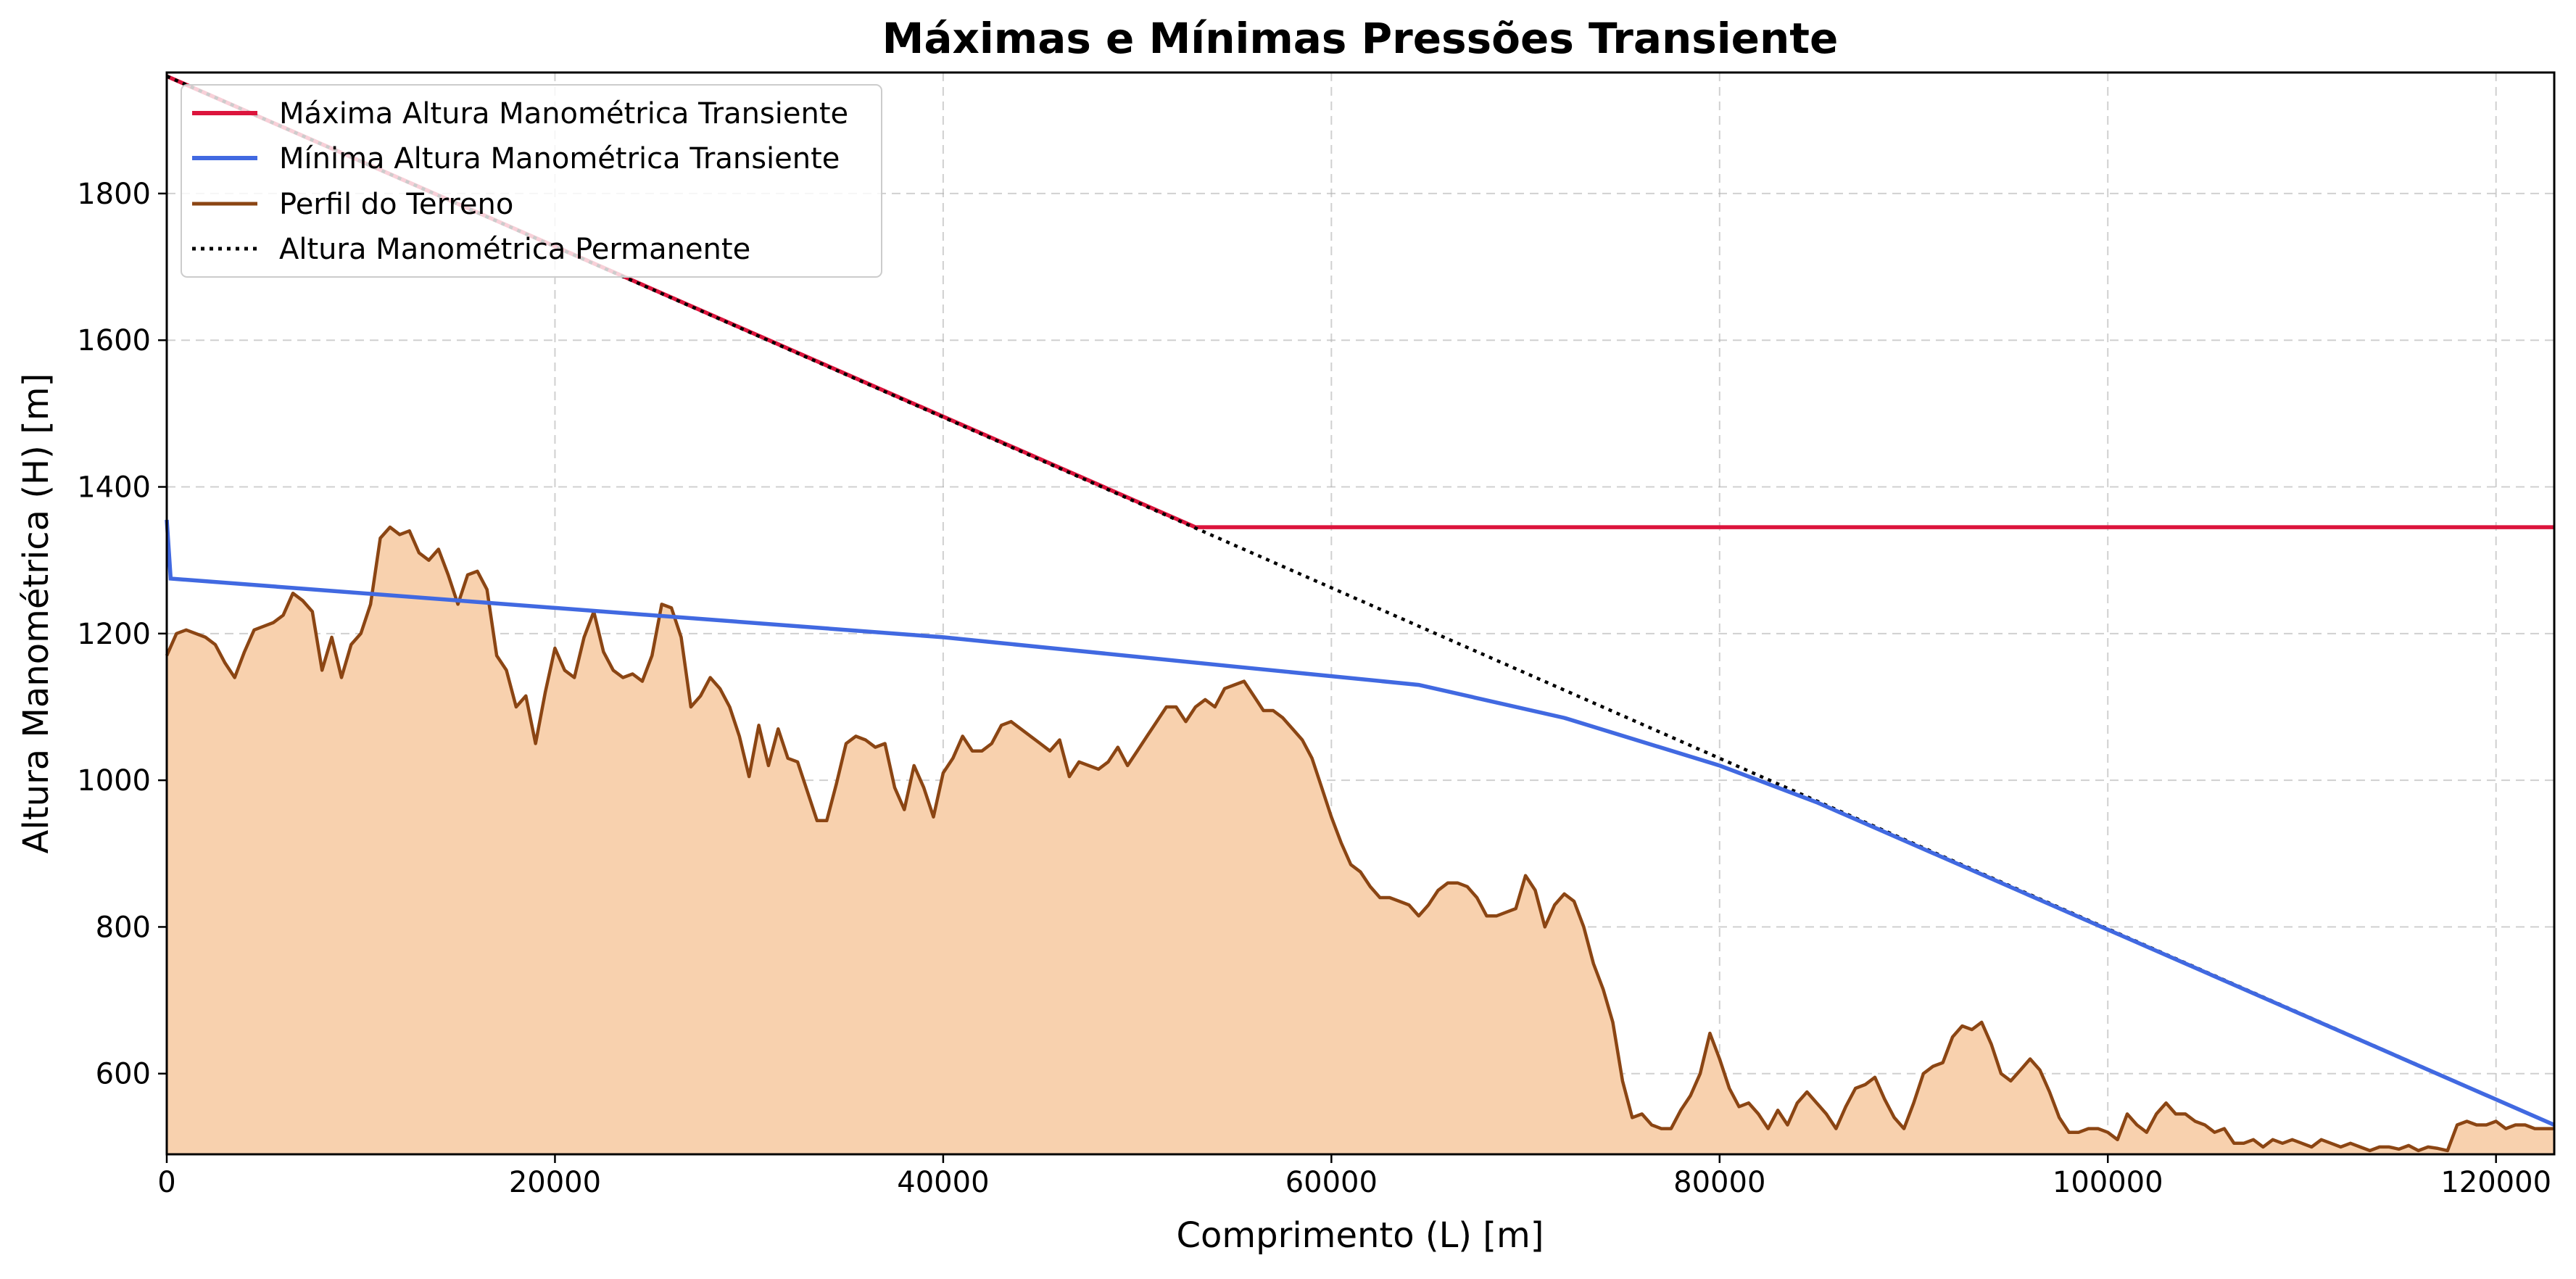 Image resolution: width=2576 pixels, height=1279 pixels. I want to click on y-tick-label: 1600, so click(114, 340).